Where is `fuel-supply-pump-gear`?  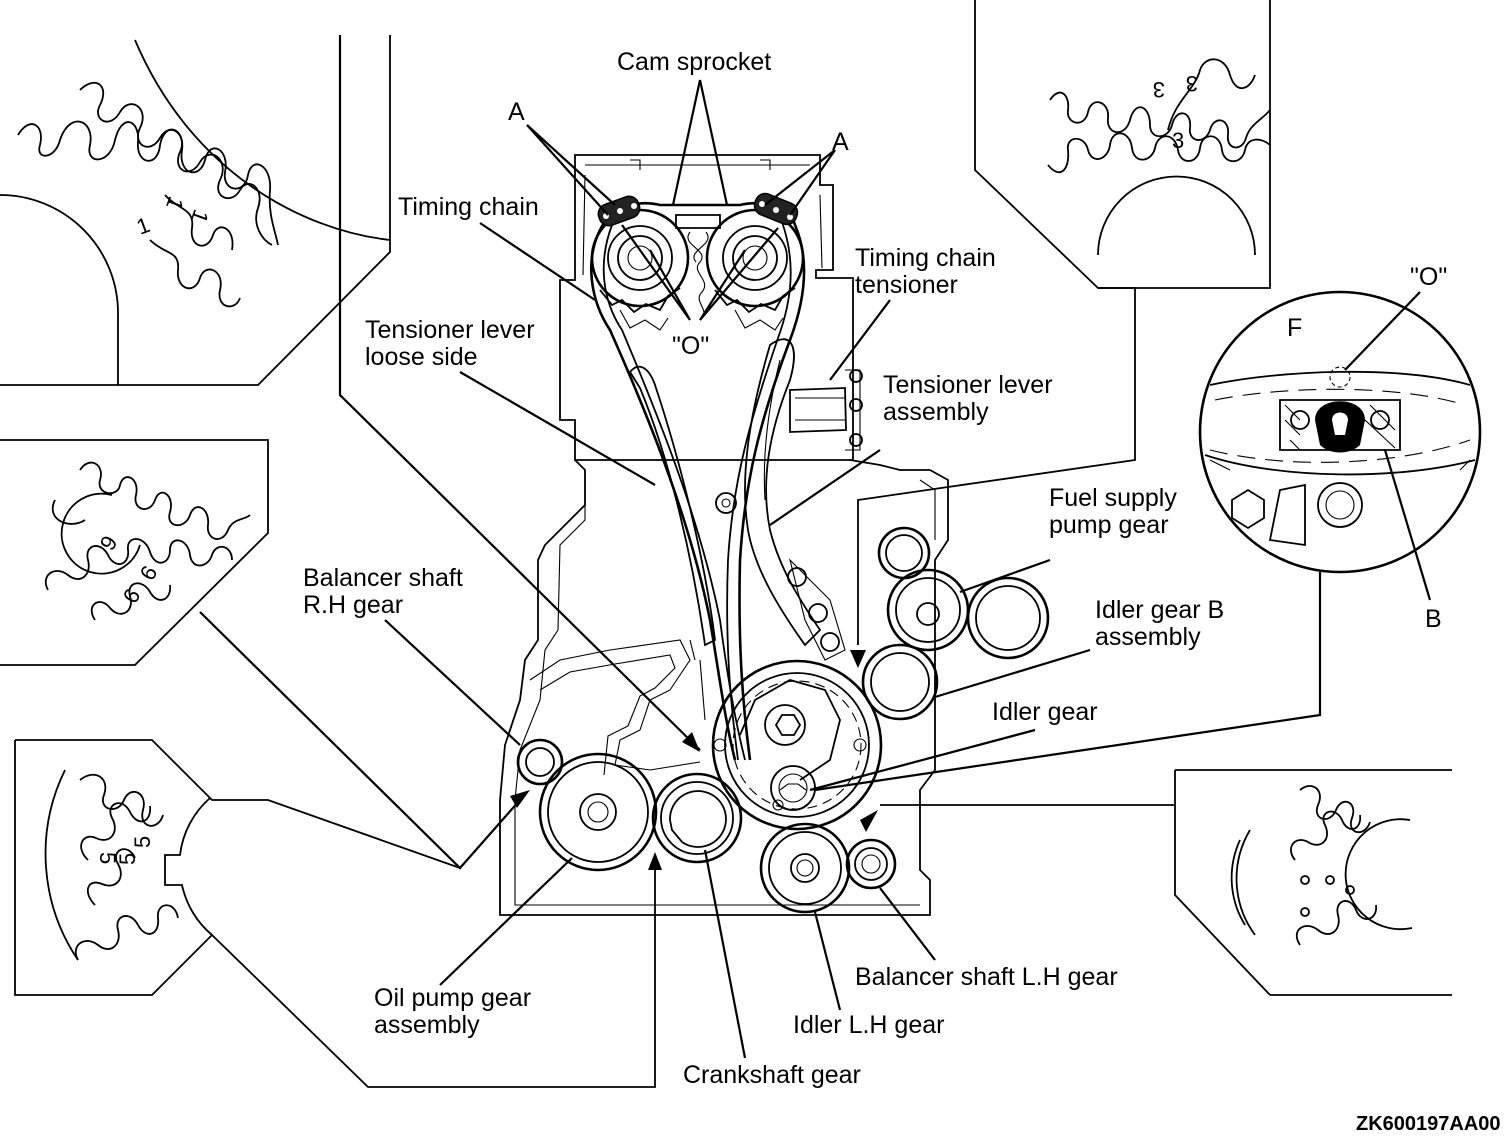
fuel-supply-pump-gear is located at coordinates (963, 593).